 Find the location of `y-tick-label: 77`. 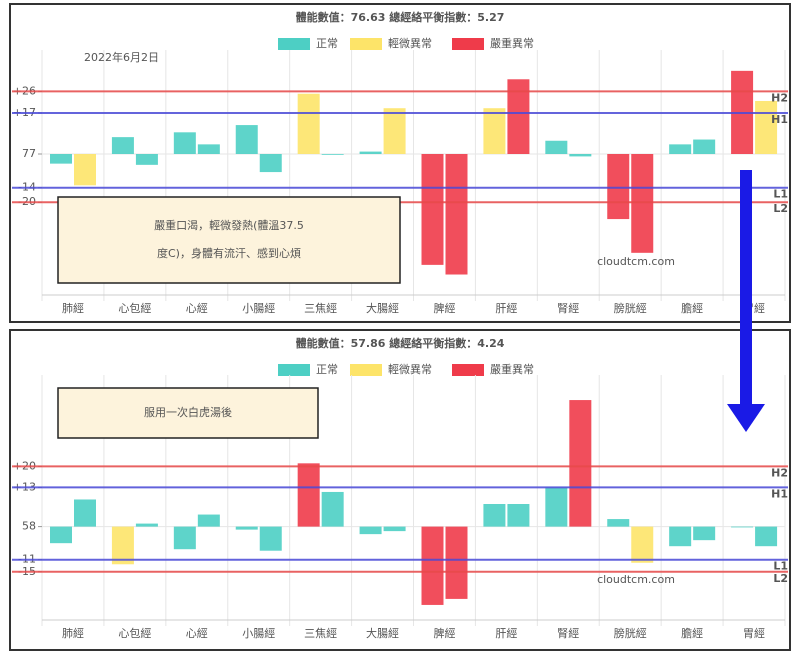

y-tick-label: 77 is located at coordinates (29, 153).